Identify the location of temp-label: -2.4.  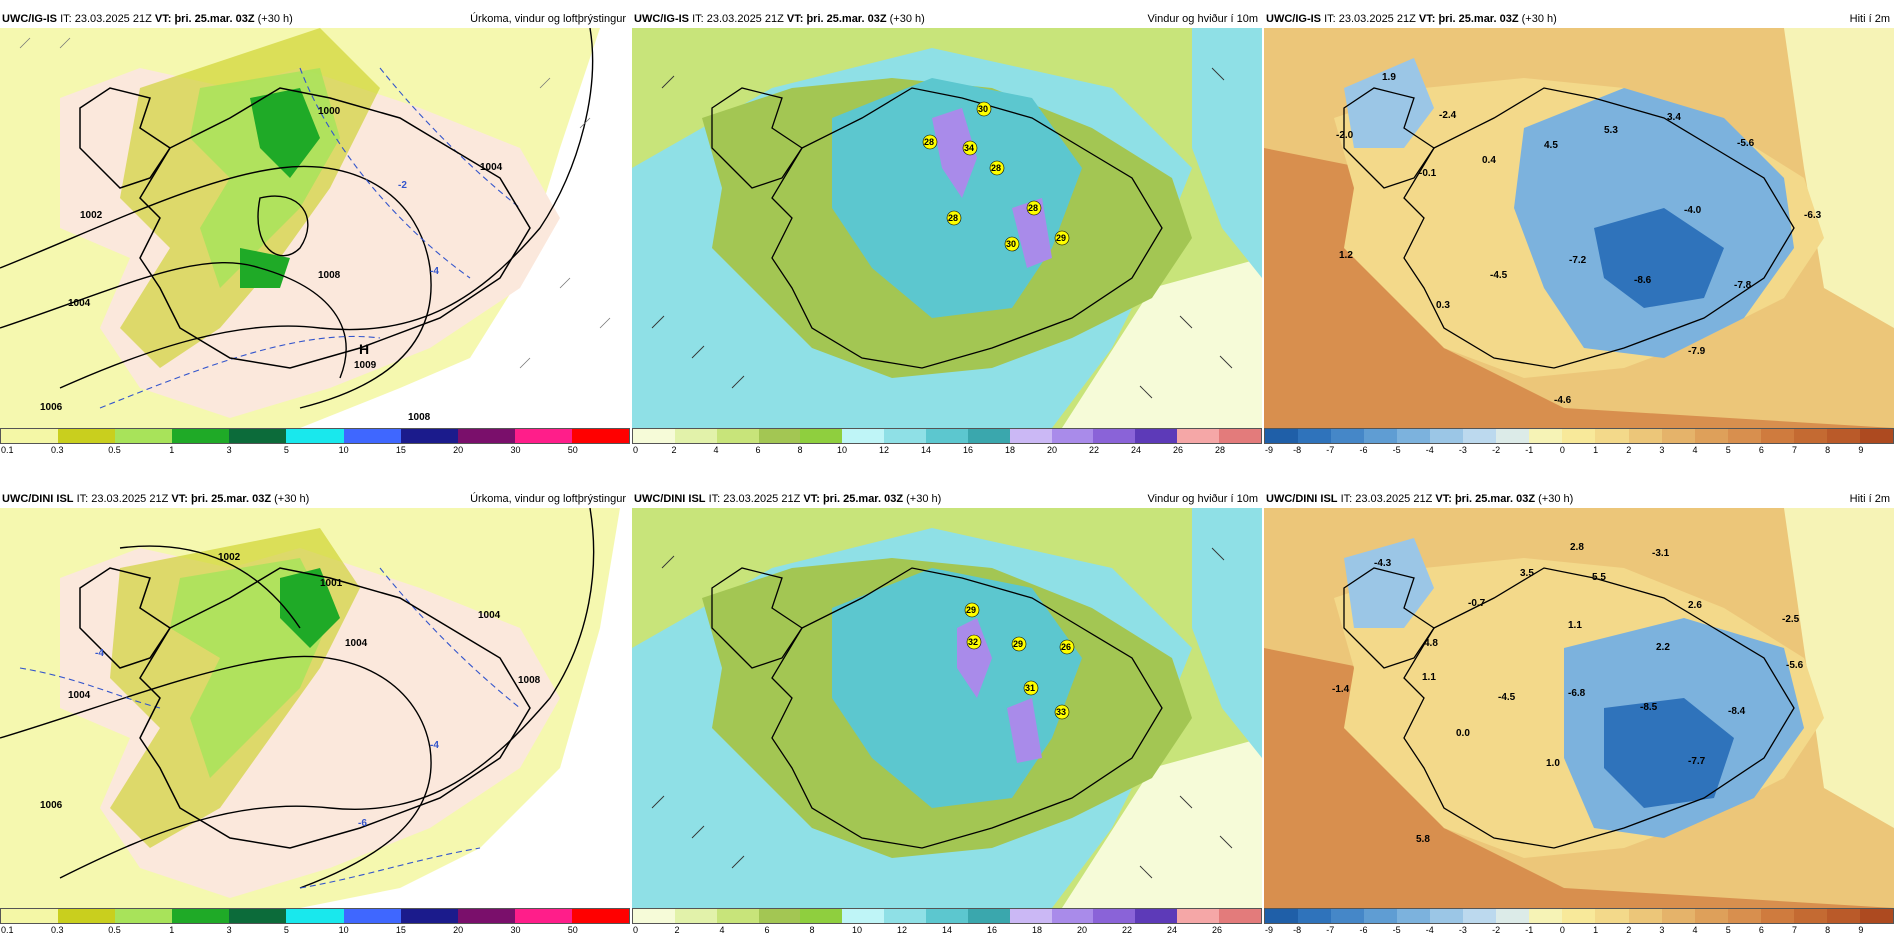
(1448, 115).